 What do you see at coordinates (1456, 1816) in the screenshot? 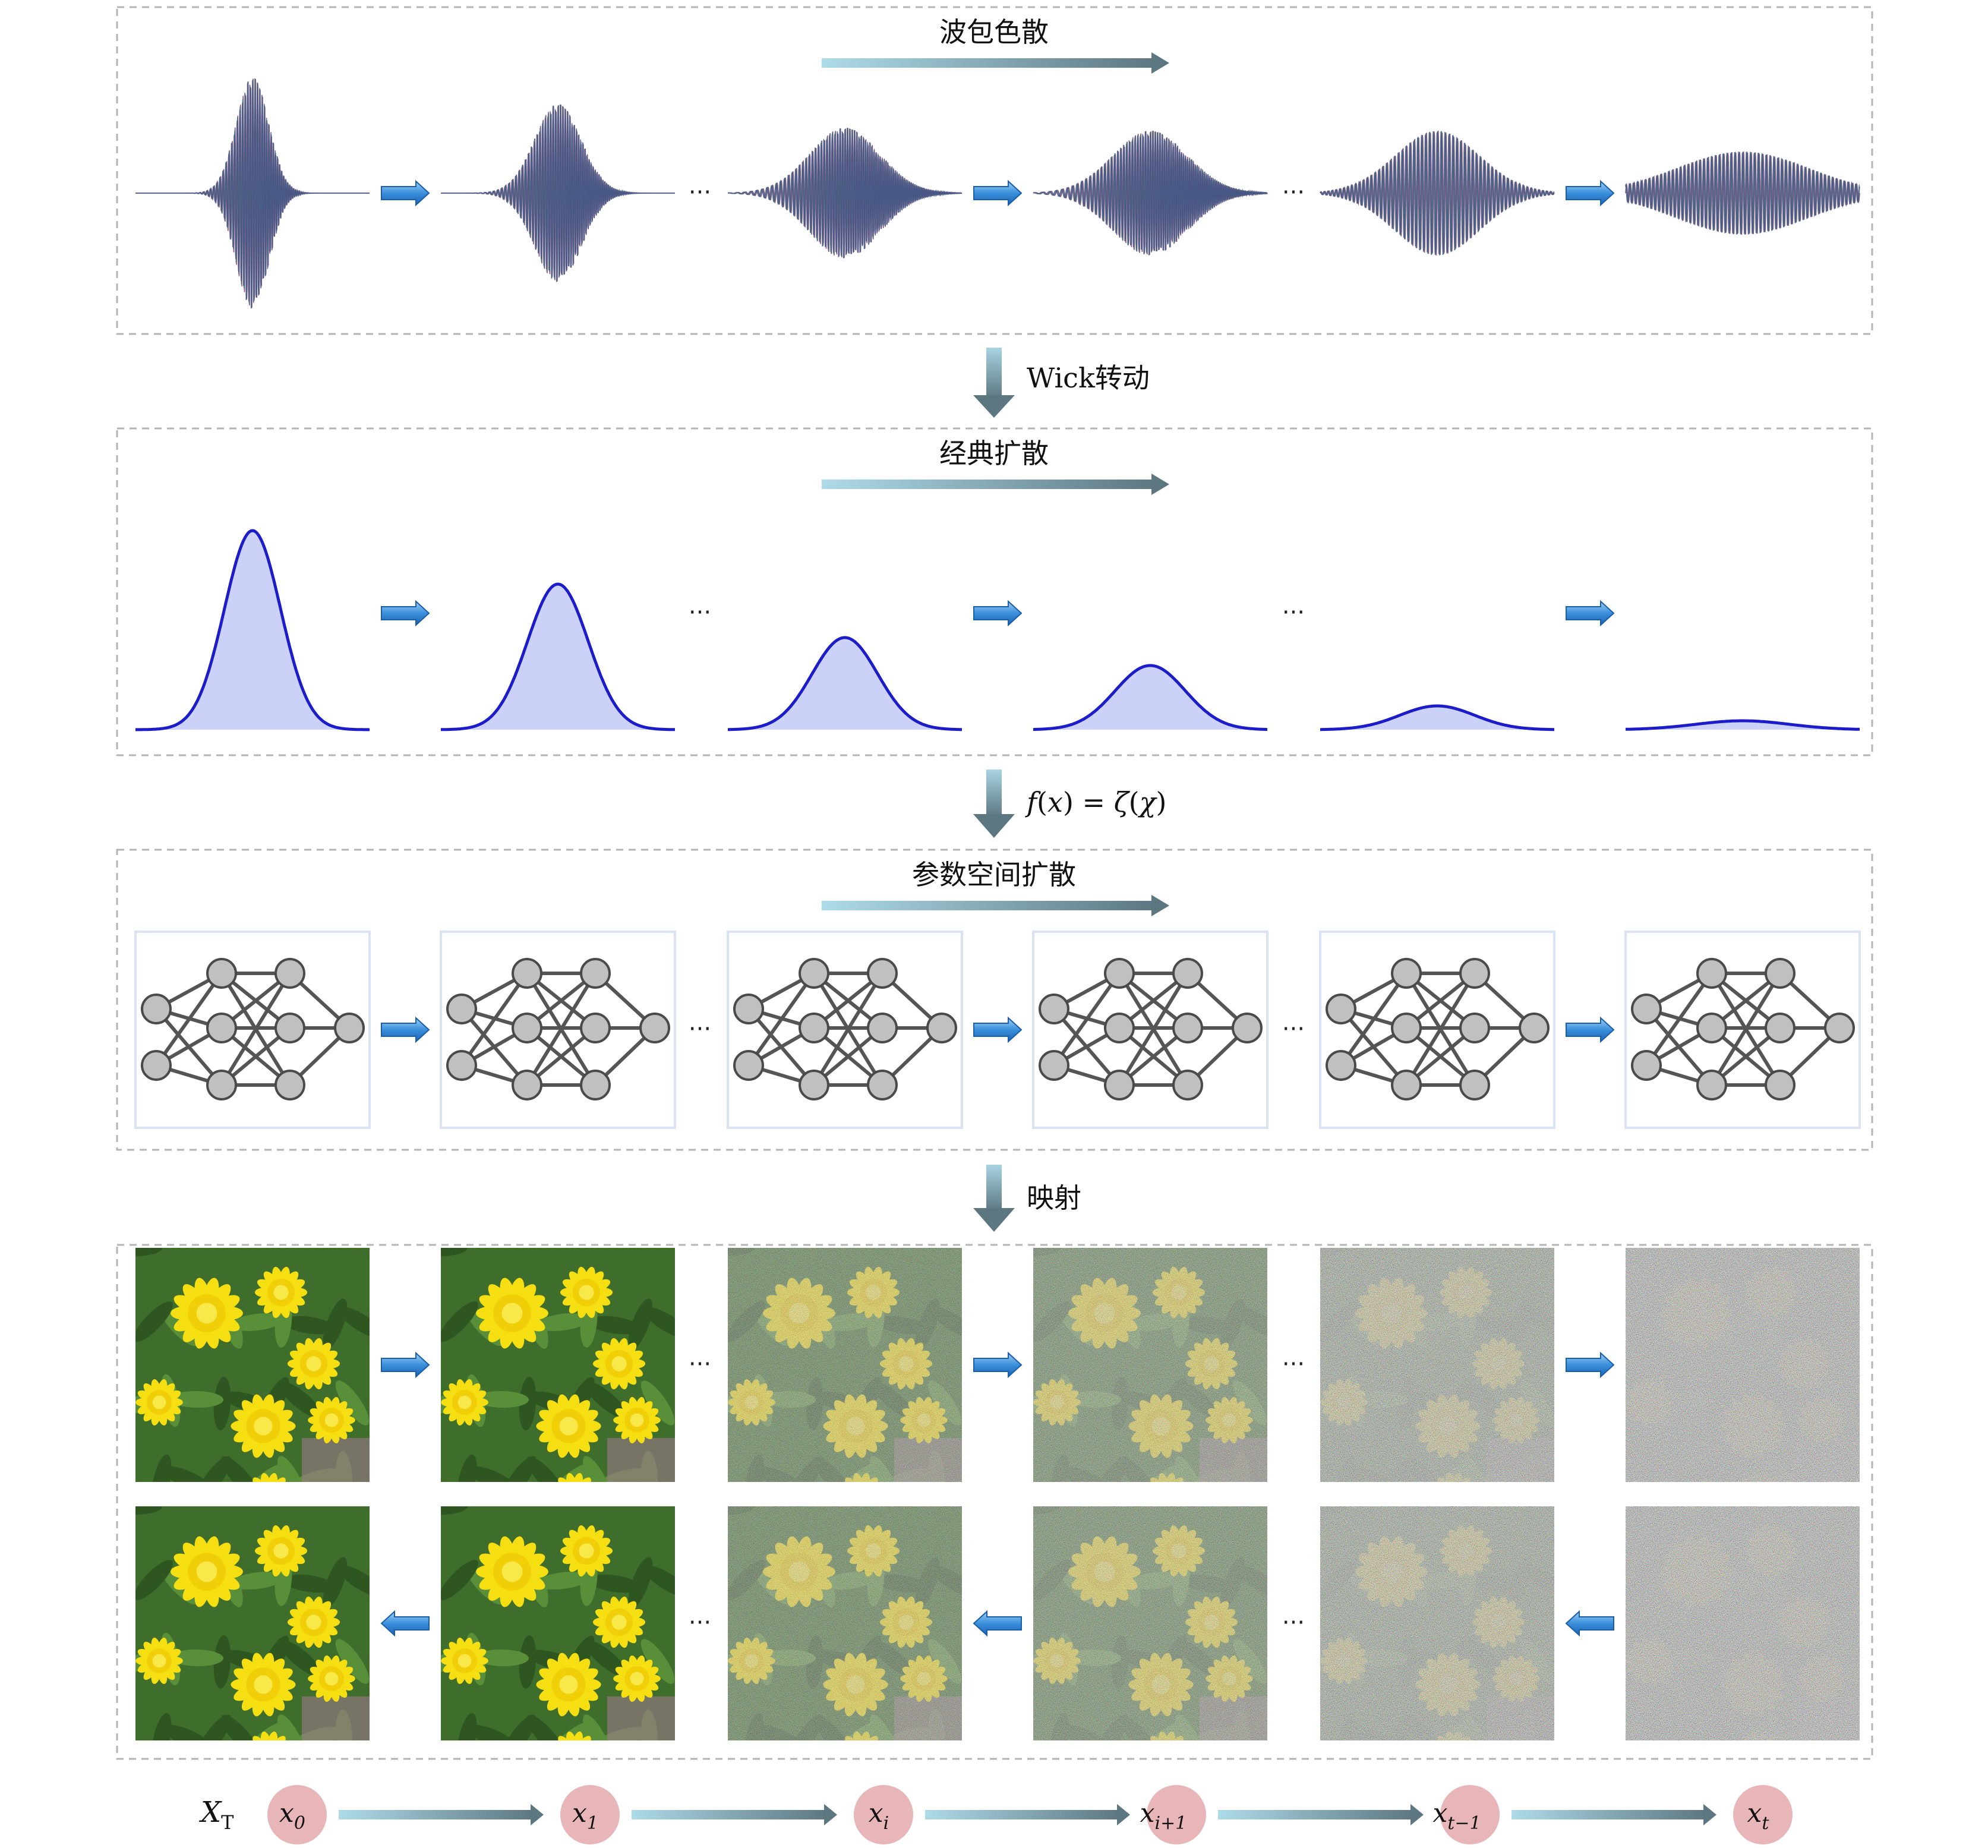
I see `svg-text: xt−1` at bounding box center [1456, 1816].